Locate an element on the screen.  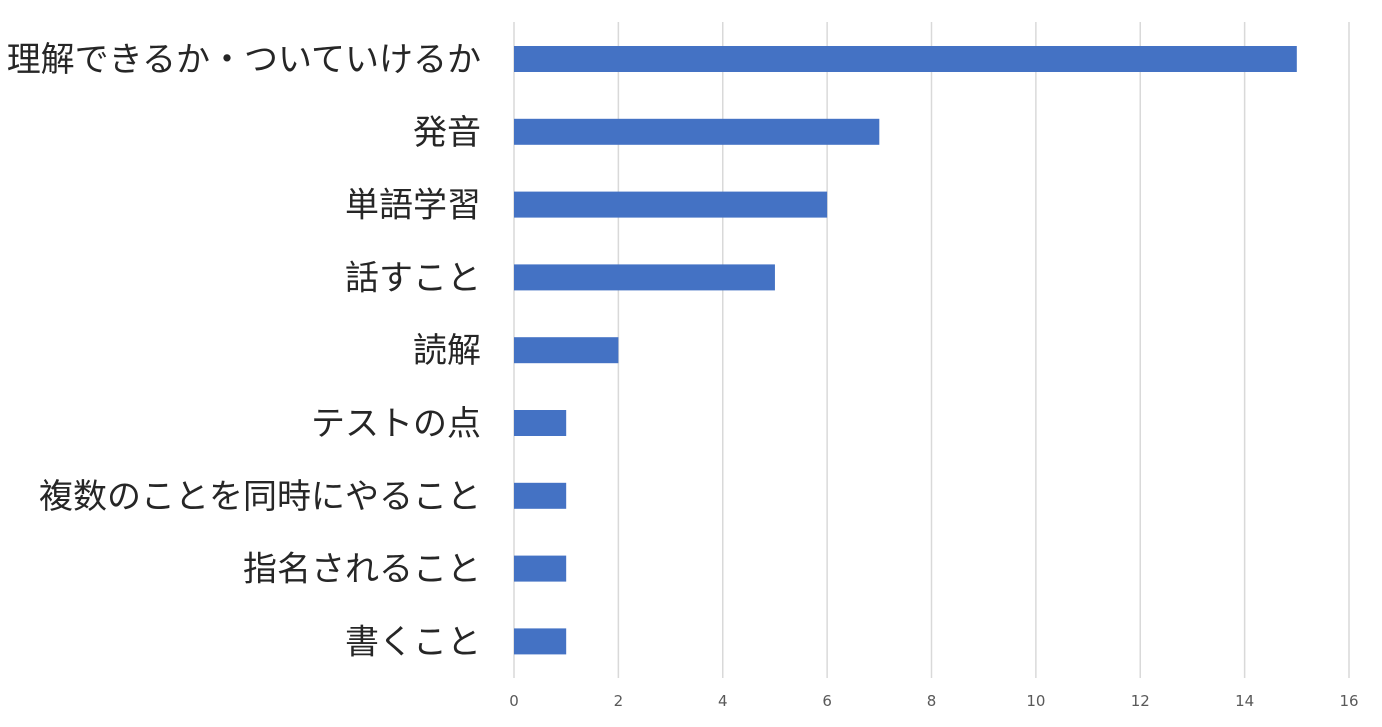
category-label: 複数のことを同時にやること is located at coordinates (260, 497).